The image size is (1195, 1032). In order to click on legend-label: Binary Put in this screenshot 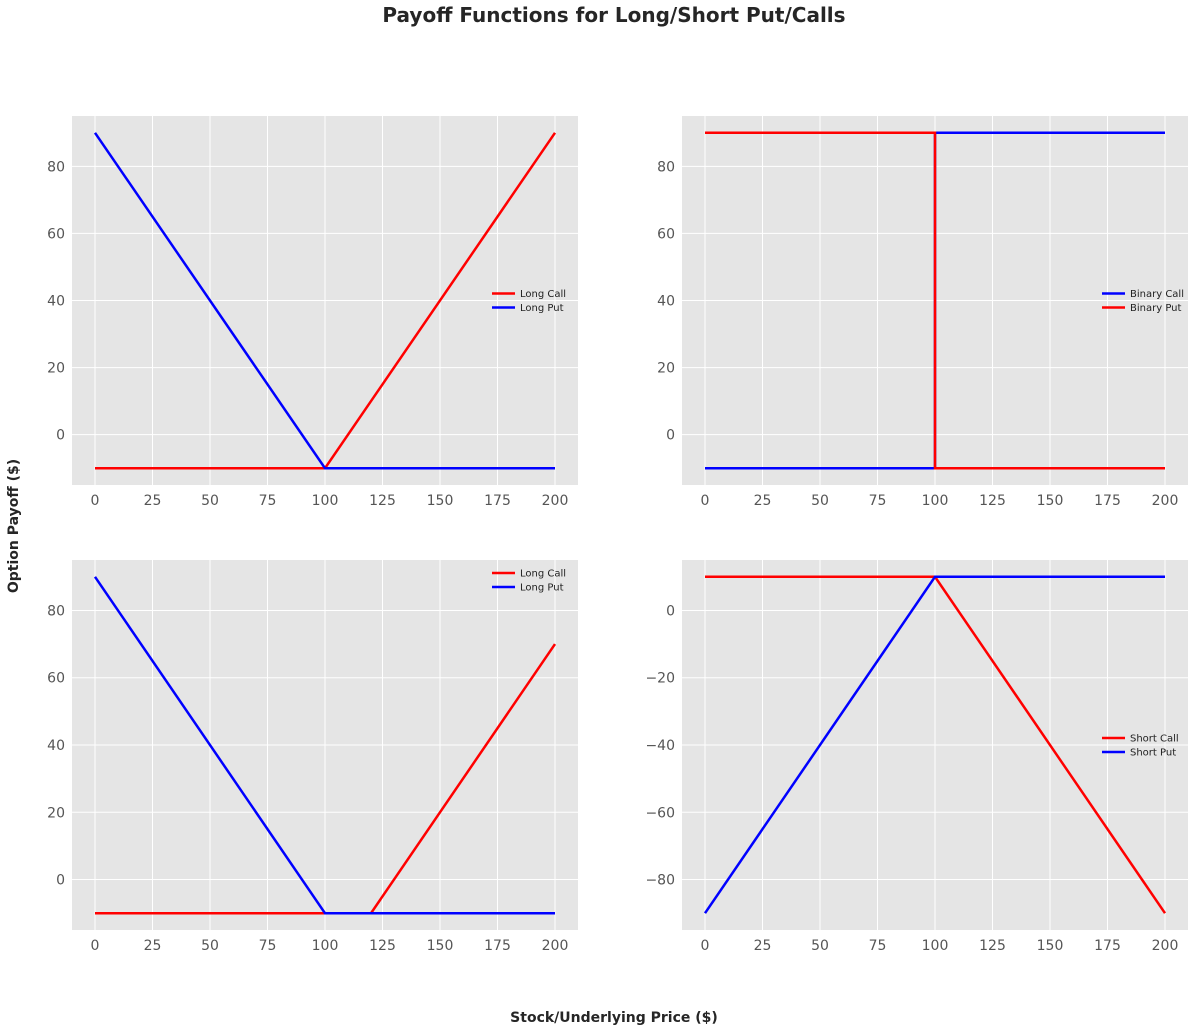, I will do `click(1156, 308)`.